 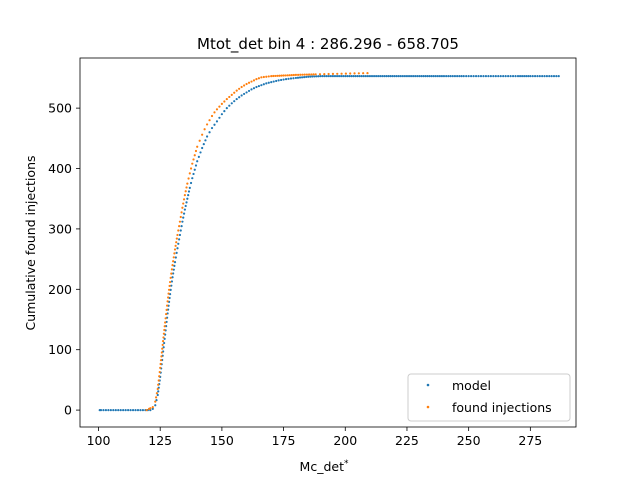 What do you see at coordinates (502, 407) in the screenshot?
I see `legend-label-found-injections: found injections` at bounding box center [502, 407].